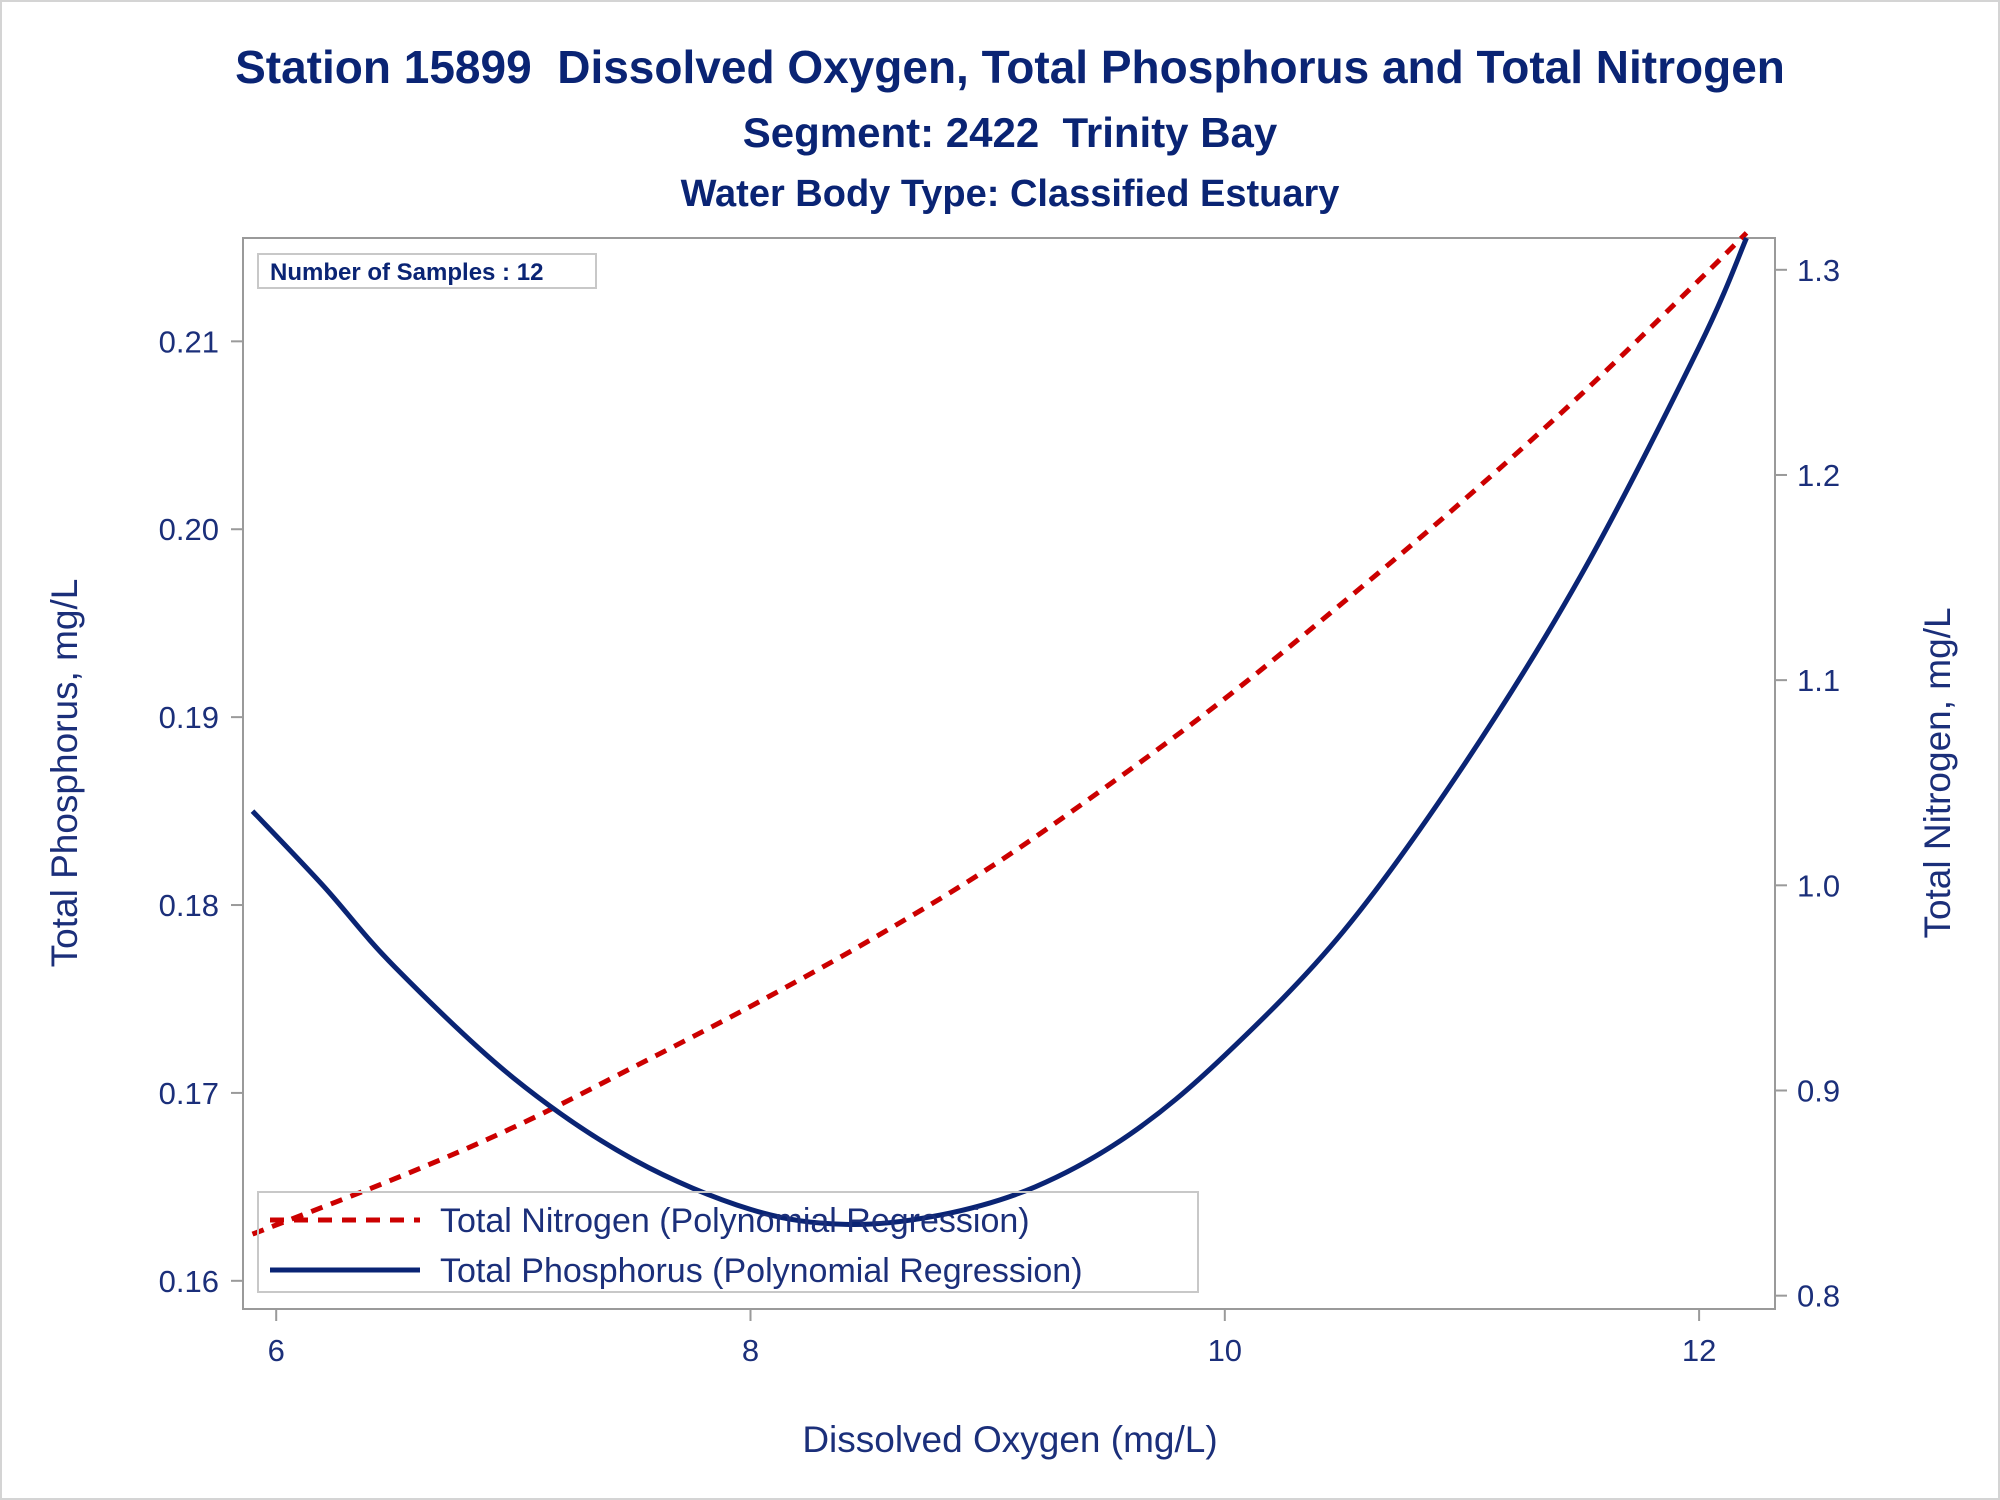 Image resolution: width=2000 pixels, height=1500 pixels. I want to click on y-right-tick-label: 1.1, so click(1818, 680).